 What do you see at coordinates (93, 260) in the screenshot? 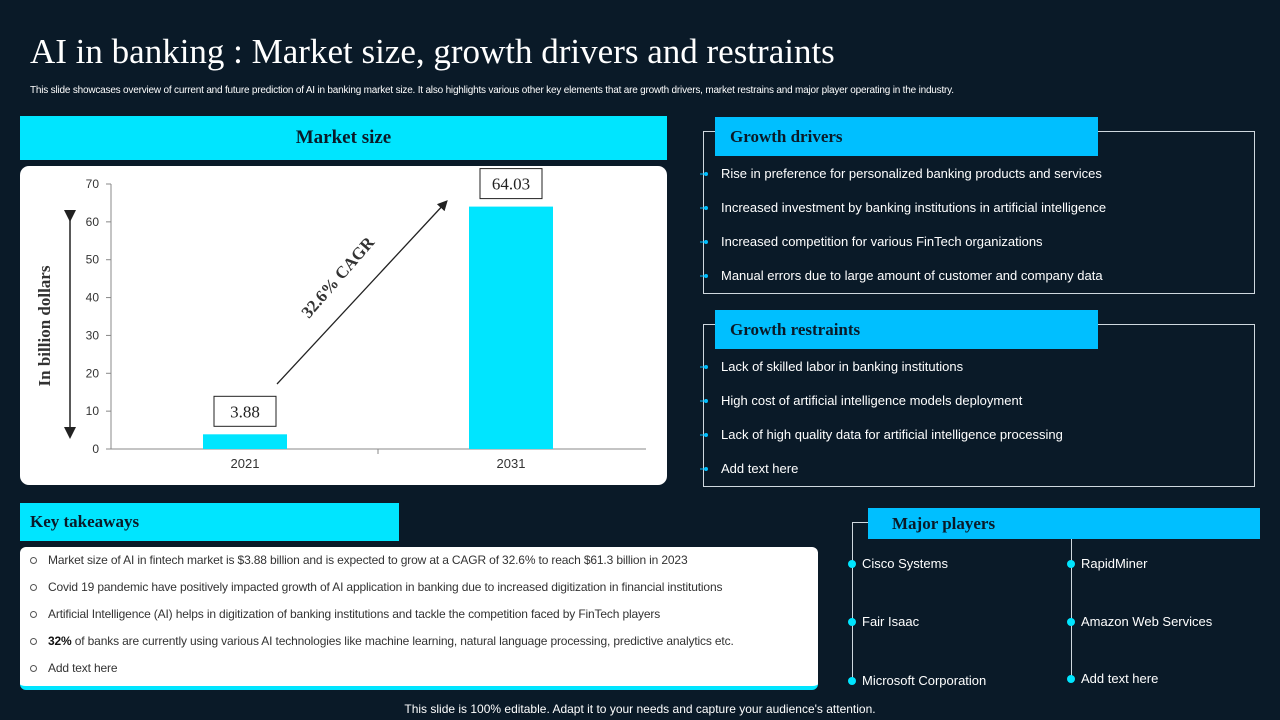
I see `y-tick-label: 50` at bounding box center [93, 260].